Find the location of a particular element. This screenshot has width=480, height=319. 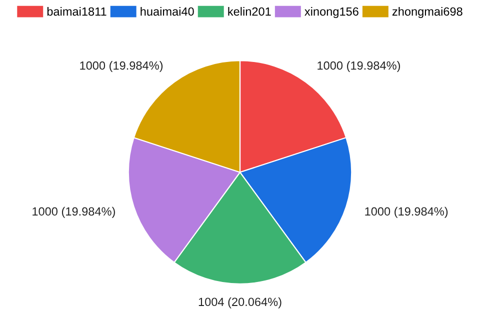

legend-label: zhongmai698 is located at coordinates (427, 12).